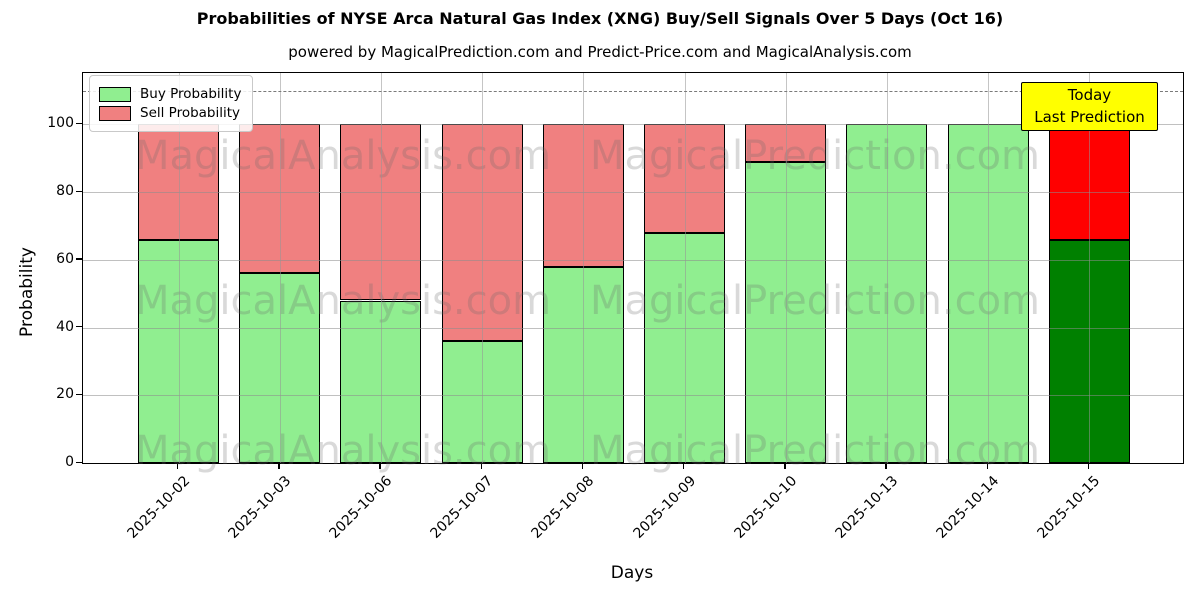 Image resolution: width=1200 pixels, height=600 pixels. Describe the element at coordinates (65, 191) in the screenshot. I see `y-tick-label: 80` at that location.